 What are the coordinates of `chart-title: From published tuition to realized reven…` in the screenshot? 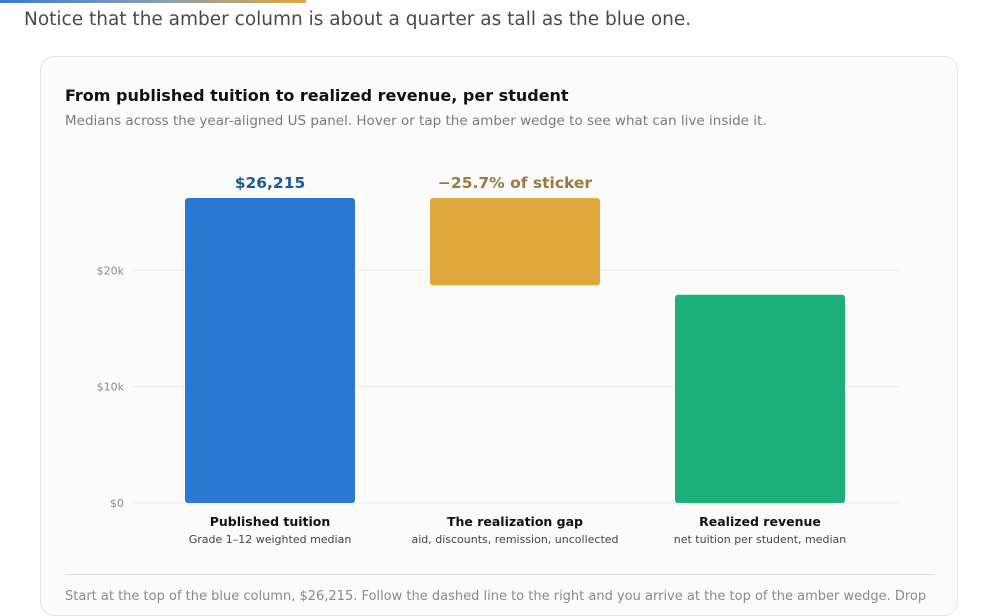 It's located at (317, 95).